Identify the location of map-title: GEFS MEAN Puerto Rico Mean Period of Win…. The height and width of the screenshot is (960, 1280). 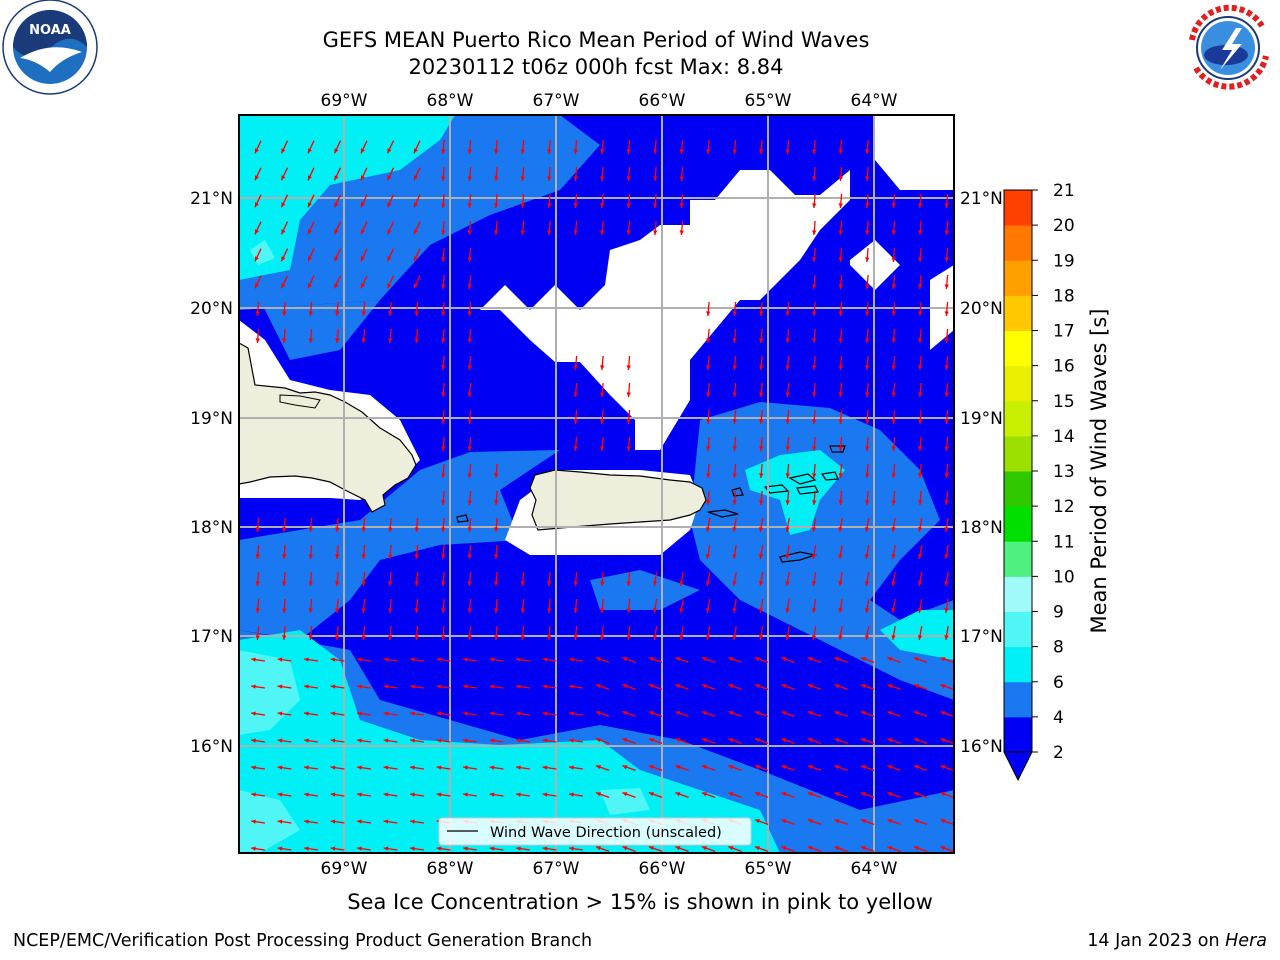
(596, 40).